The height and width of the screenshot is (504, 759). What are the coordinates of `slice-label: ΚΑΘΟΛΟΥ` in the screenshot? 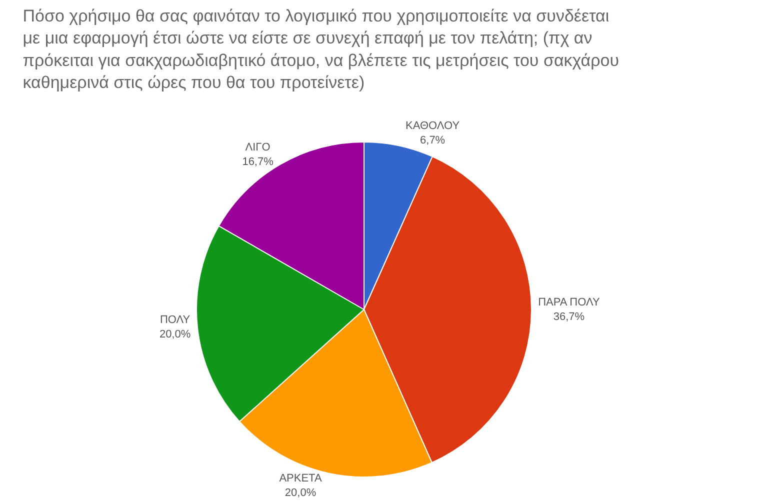 It's located at (433, 126).